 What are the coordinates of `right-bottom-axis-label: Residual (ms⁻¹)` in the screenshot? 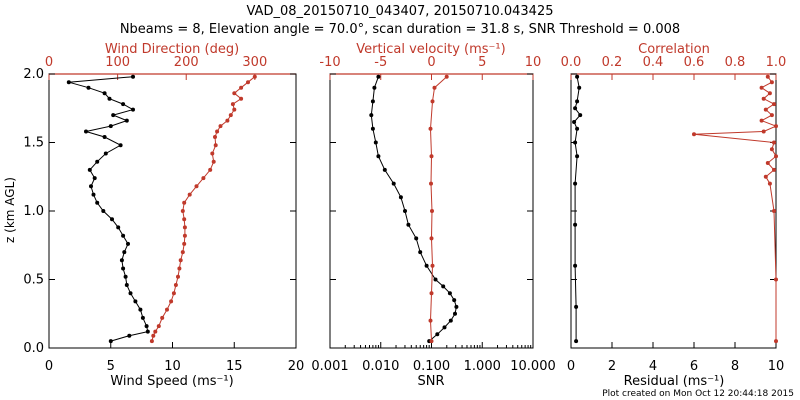 It's located at (674, 381).